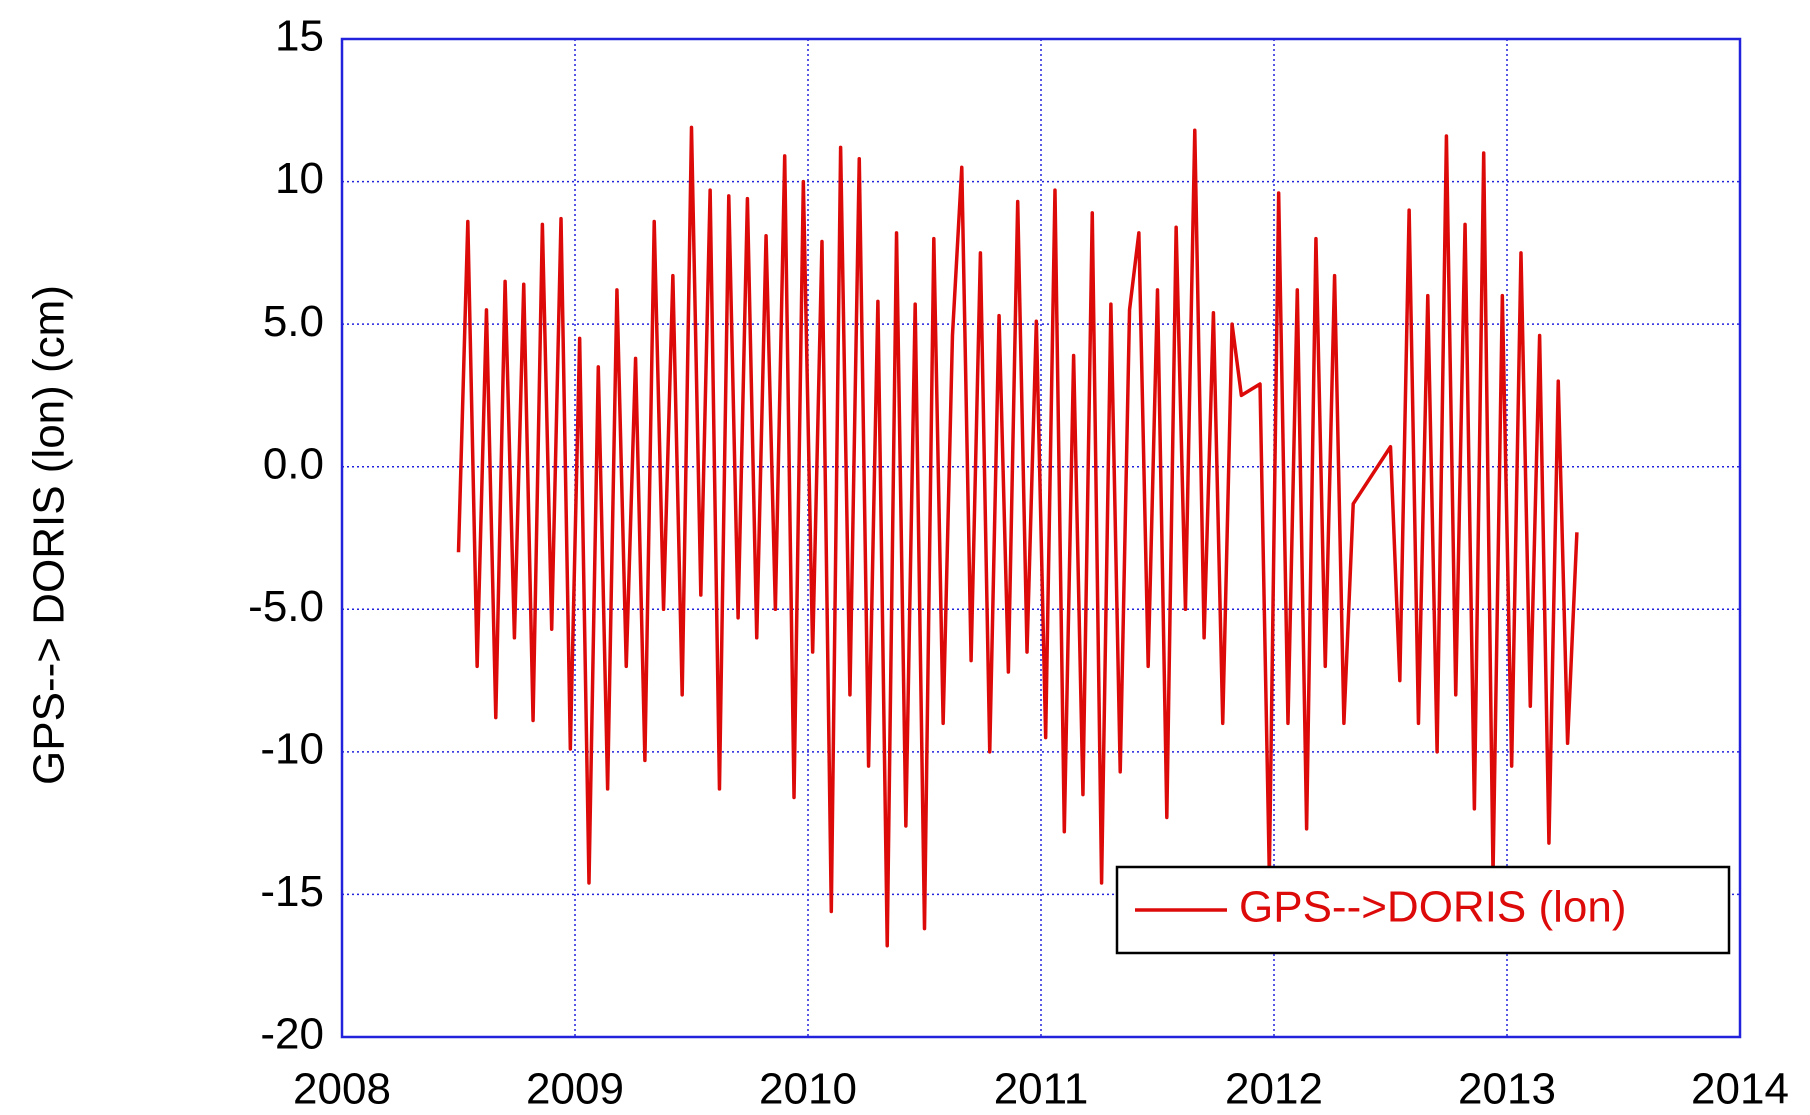 The width and height of the screenshot is (1810, 1115). What do you see at coordinates (292, 748) in the screenshot?
I see `y-tick-label: -10` at bounding box center [292, 748].